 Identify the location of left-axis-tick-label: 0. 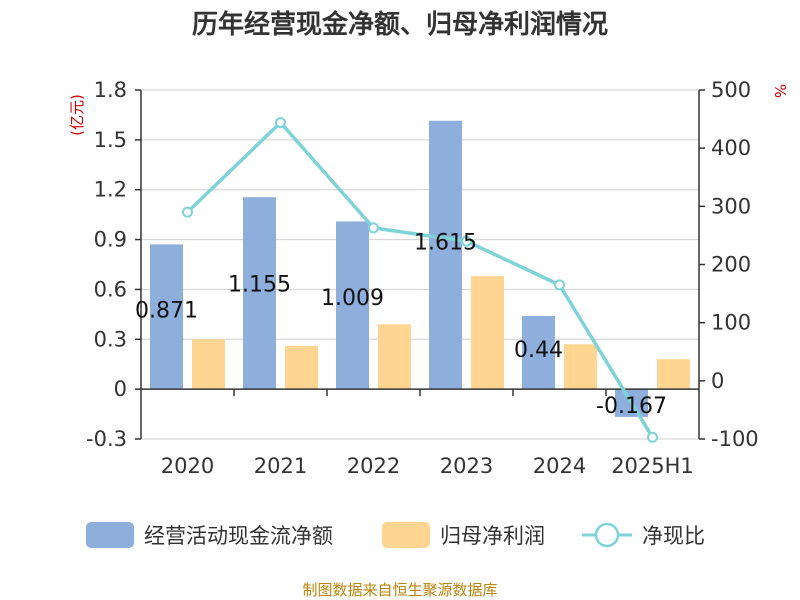
(120, 389).